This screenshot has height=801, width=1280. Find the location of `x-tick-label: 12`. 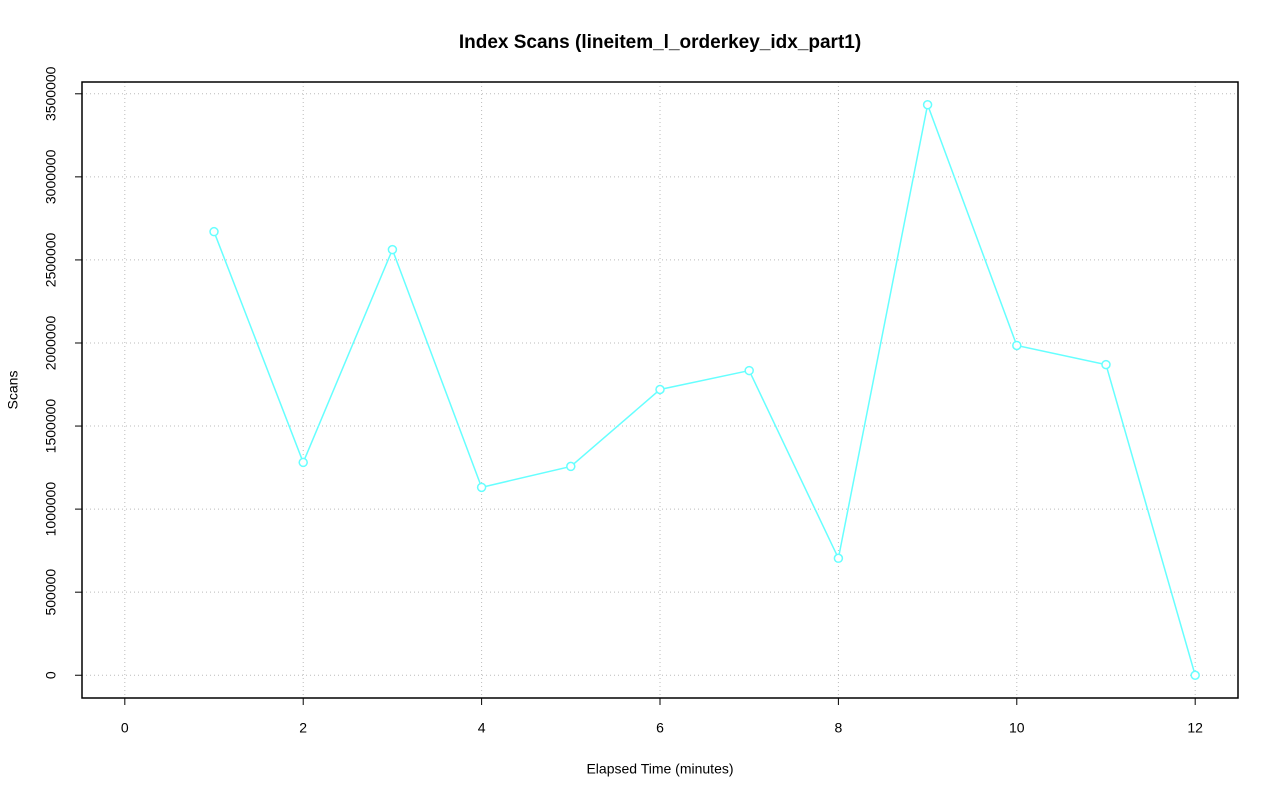

x-tick-label: 12 is located at coordinates (1195, 728).